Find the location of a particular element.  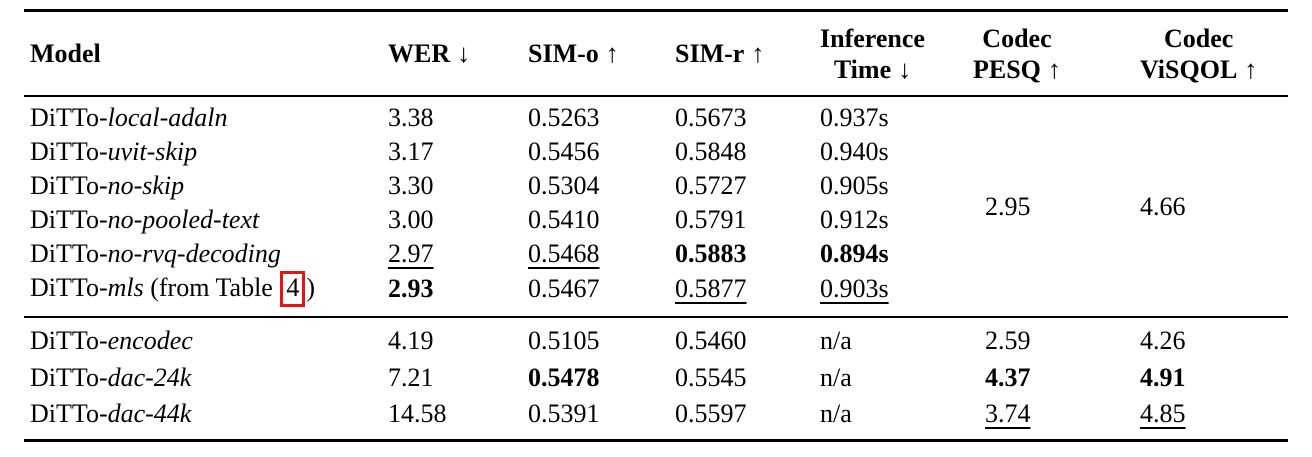

sim-r-value: 0.5848 is located at coordinates (711, 151).